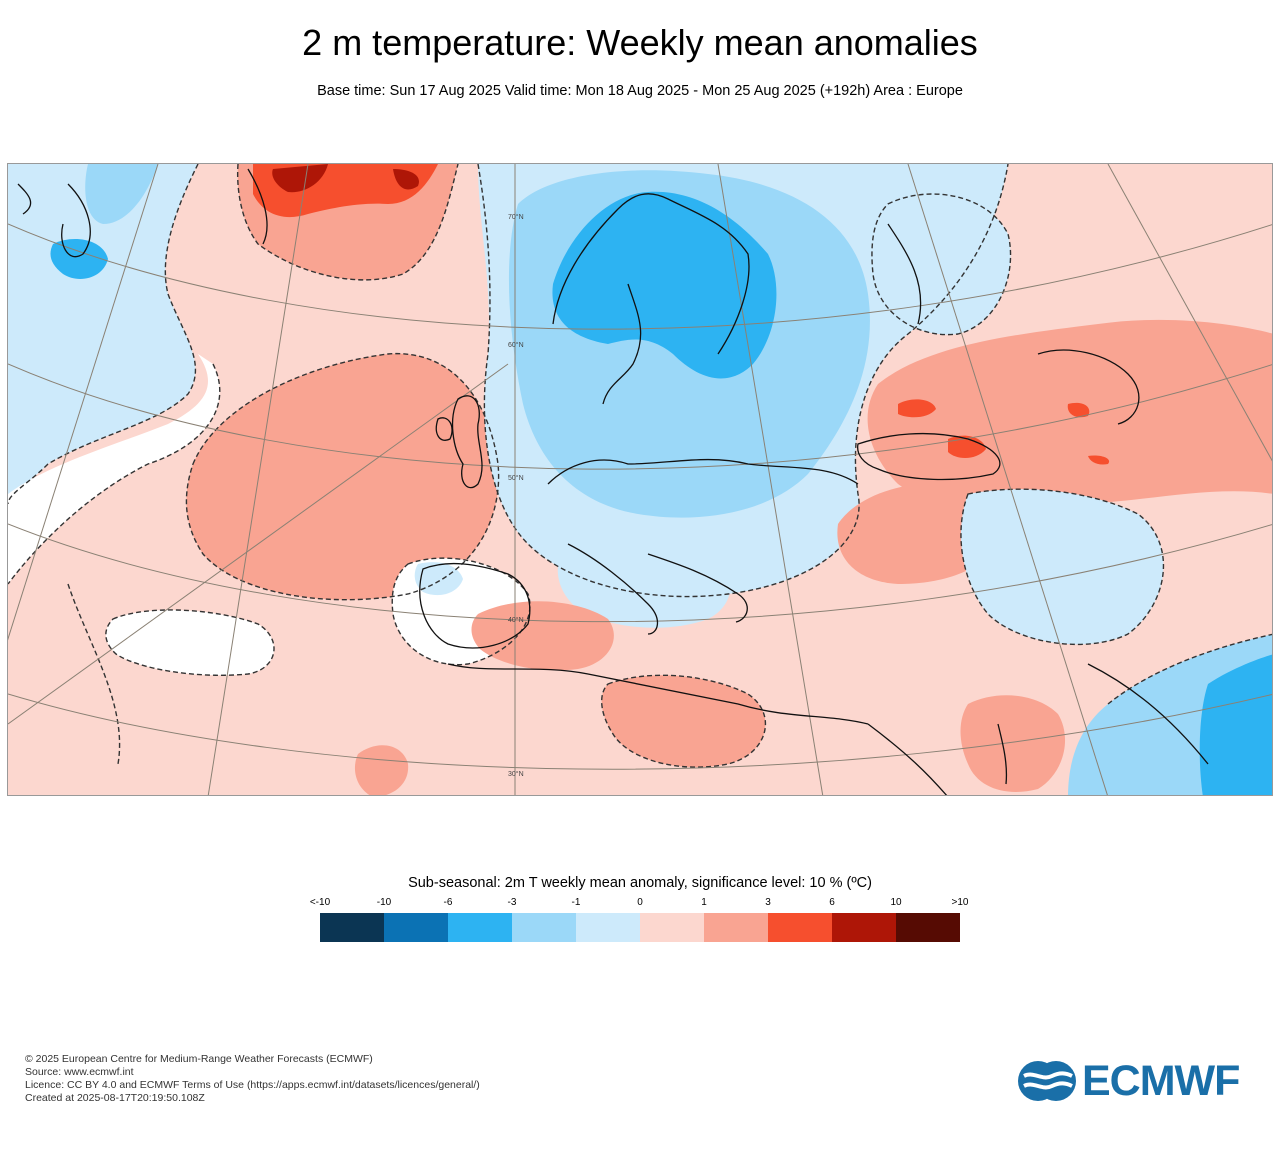 Image resolution: width=1280 pixels, height=1152 pixels. I want to click on cold-region-east-europe, so click(941, 264).